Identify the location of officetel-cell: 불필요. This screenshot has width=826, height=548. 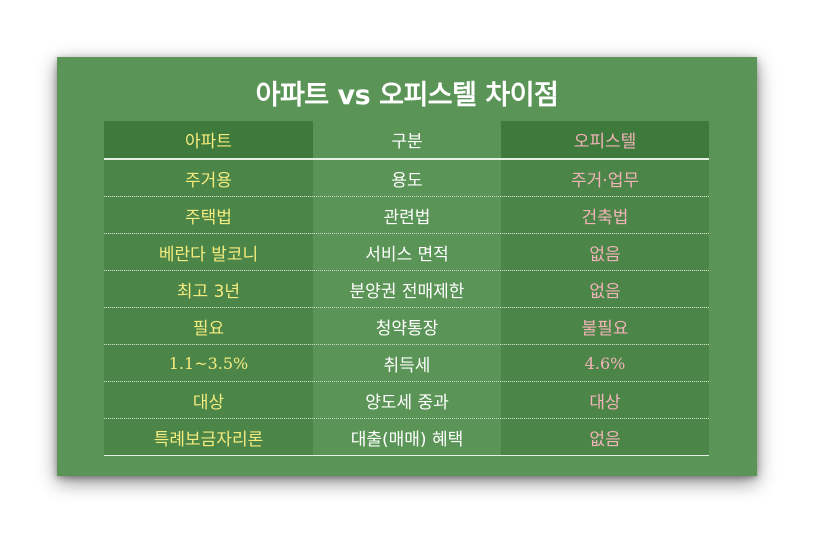
(605, 326).